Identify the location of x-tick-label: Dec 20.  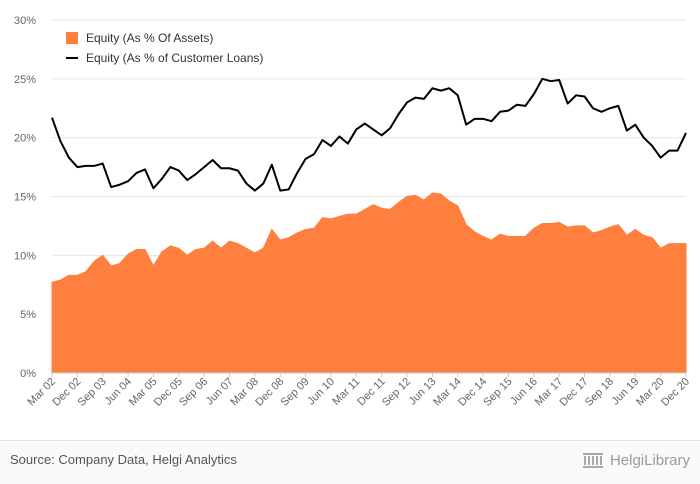
(675, 392).